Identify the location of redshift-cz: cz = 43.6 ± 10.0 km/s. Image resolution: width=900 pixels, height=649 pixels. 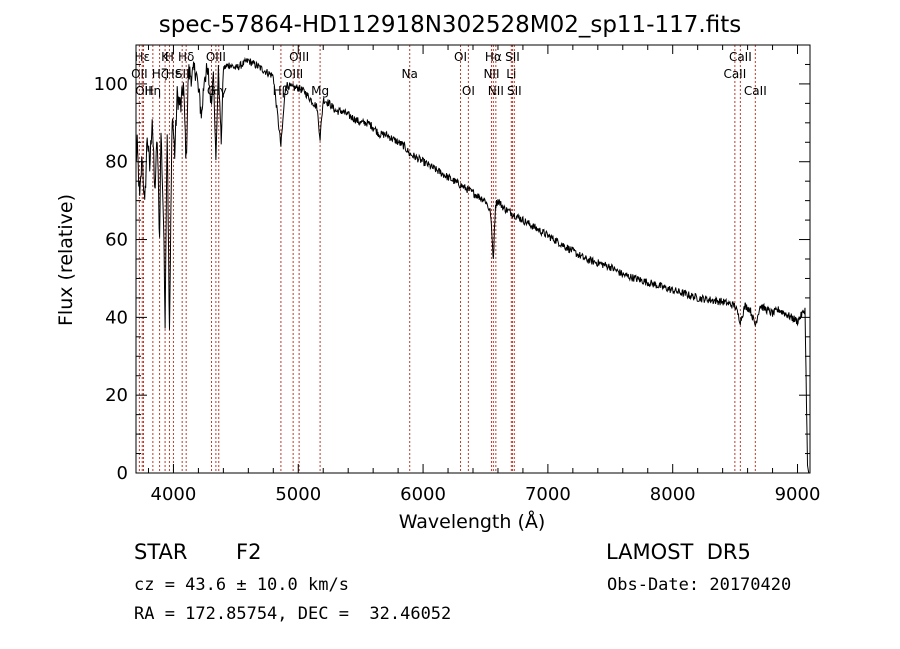
(241, 585).